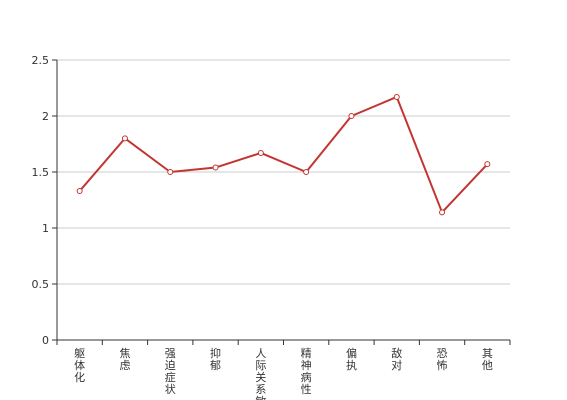 Image resolution: width=567 pixels, height=400 pixels. Describe the element at coordinates (215, 359) in the screenshot. I see `x-tick-label: 抑郁` at that location.